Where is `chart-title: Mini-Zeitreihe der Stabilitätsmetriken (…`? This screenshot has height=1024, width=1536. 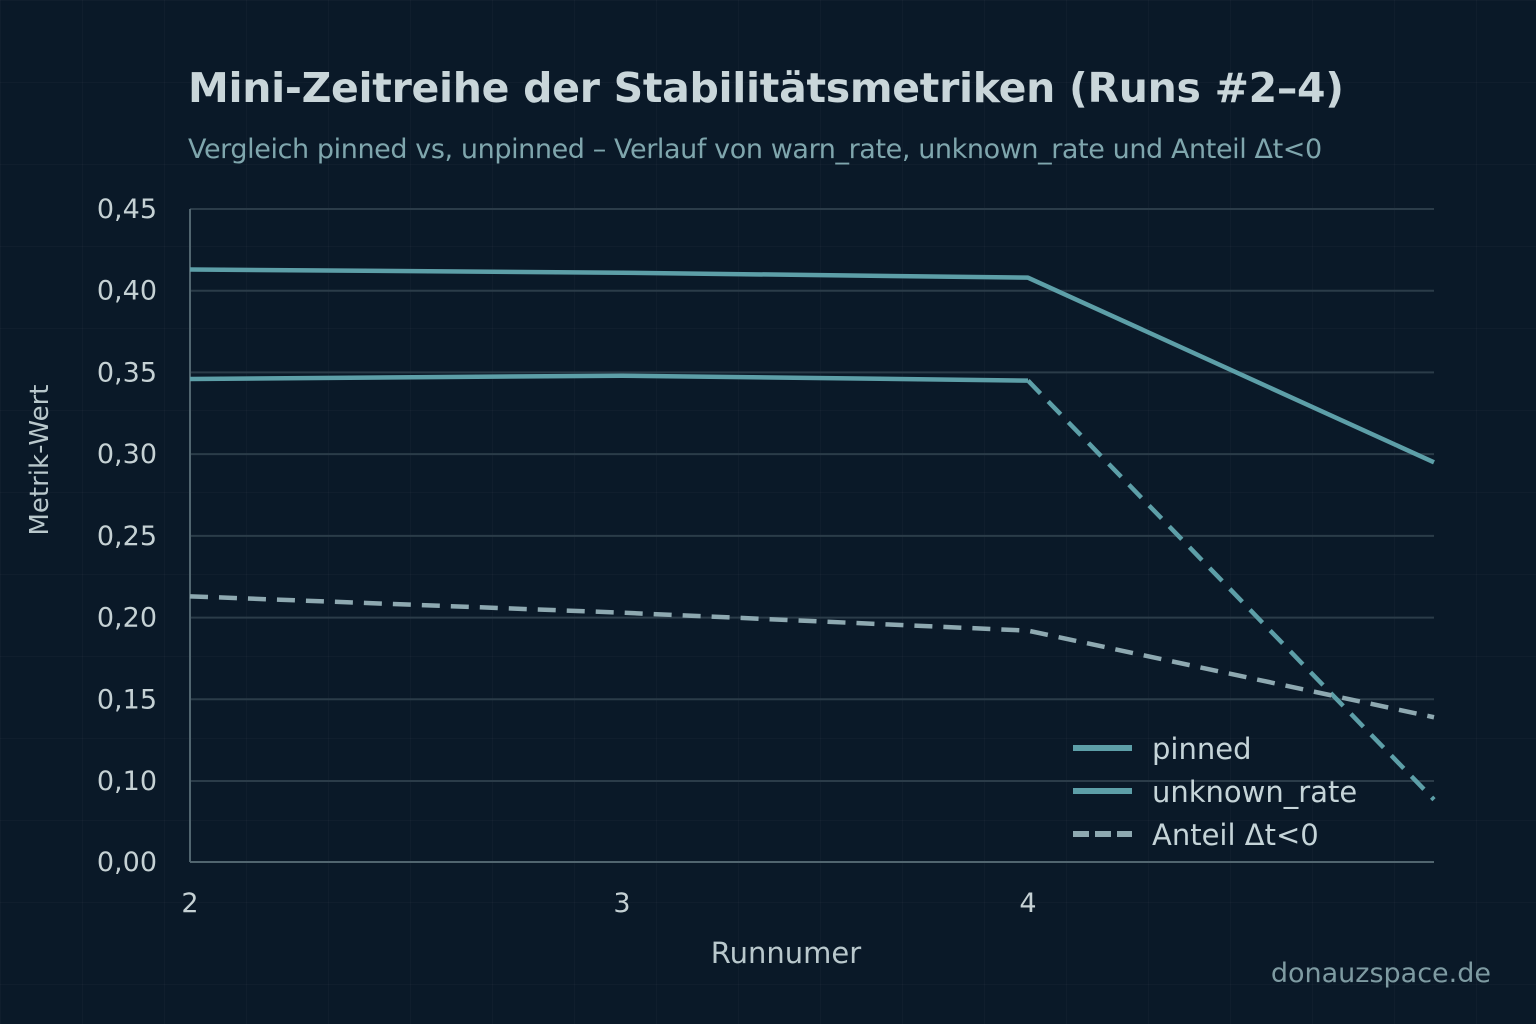 chart-title: Mini-Zeitreihe der Stabilitätsmetriken (… is located at coordinates (766, 88).